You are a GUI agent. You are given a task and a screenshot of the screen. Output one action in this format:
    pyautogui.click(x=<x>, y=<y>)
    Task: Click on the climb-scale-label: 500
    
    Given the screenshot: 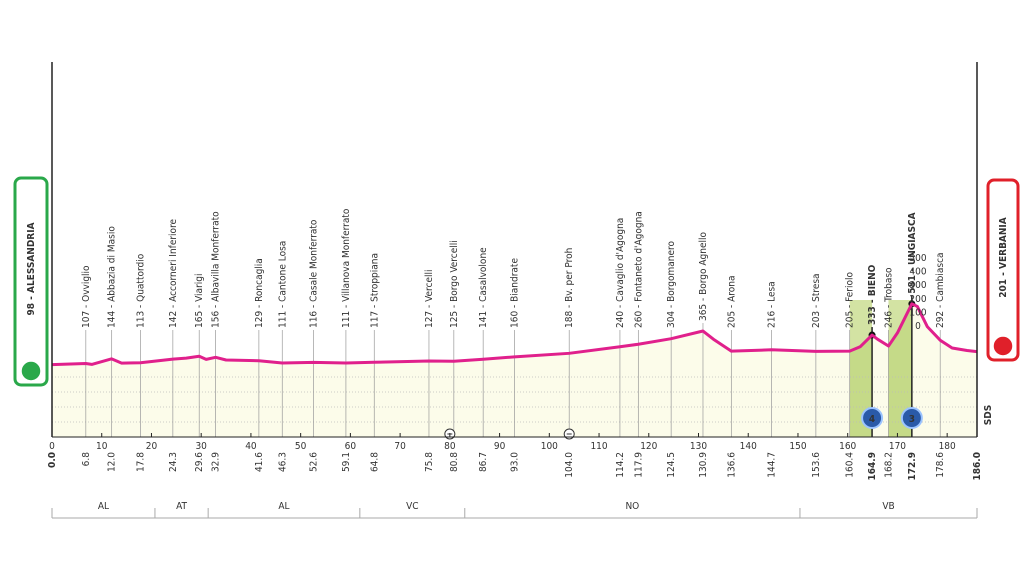 What is the action you would take?
    pyautogui.click(x=917, y=258)
    